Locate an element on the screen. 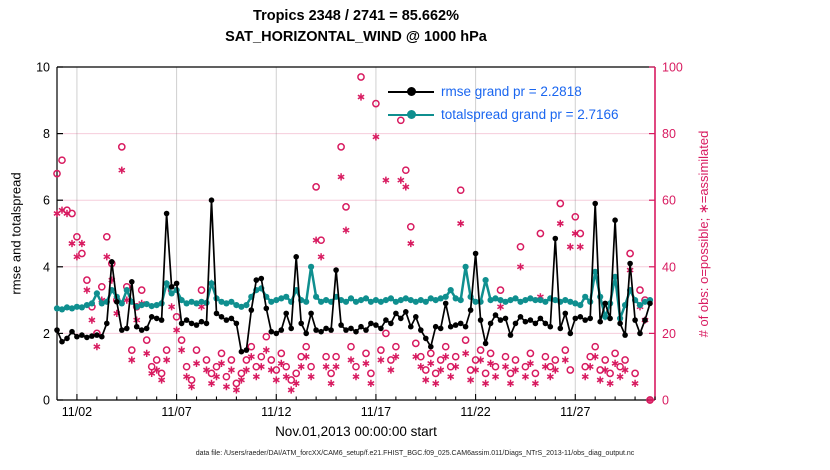 The image size is (830, 470). right-axis-label: # of obs: o=possible; ∗=assimilated is located at coordinates (703, 234).